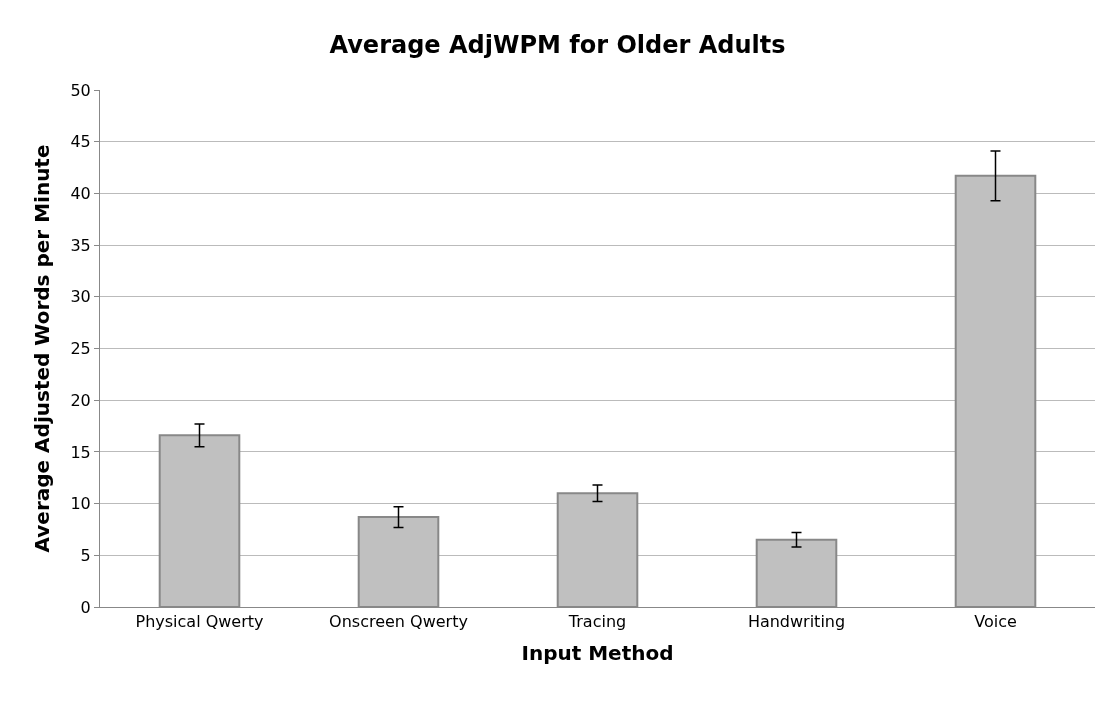 This screenshot has width=1115, height=717. What do you see at coordinates (199, 622) in the screenshot?
I see `x-tick-label: Physical Qwerty` at bounding box center [199, 622].